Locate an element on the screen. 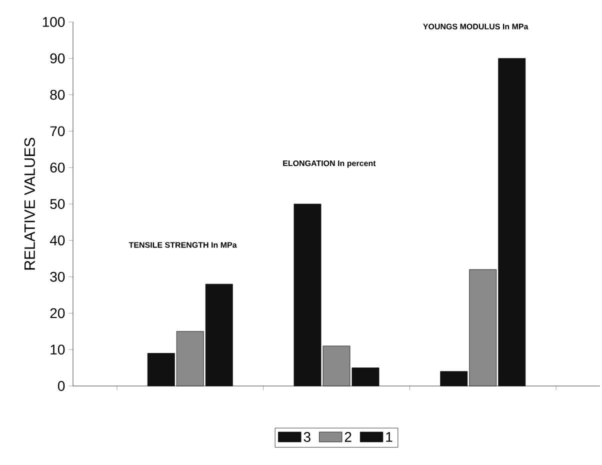 The height and width of the screenshot is (465, 602). y-tick-label: 100 is located at coordinates (53, 22).